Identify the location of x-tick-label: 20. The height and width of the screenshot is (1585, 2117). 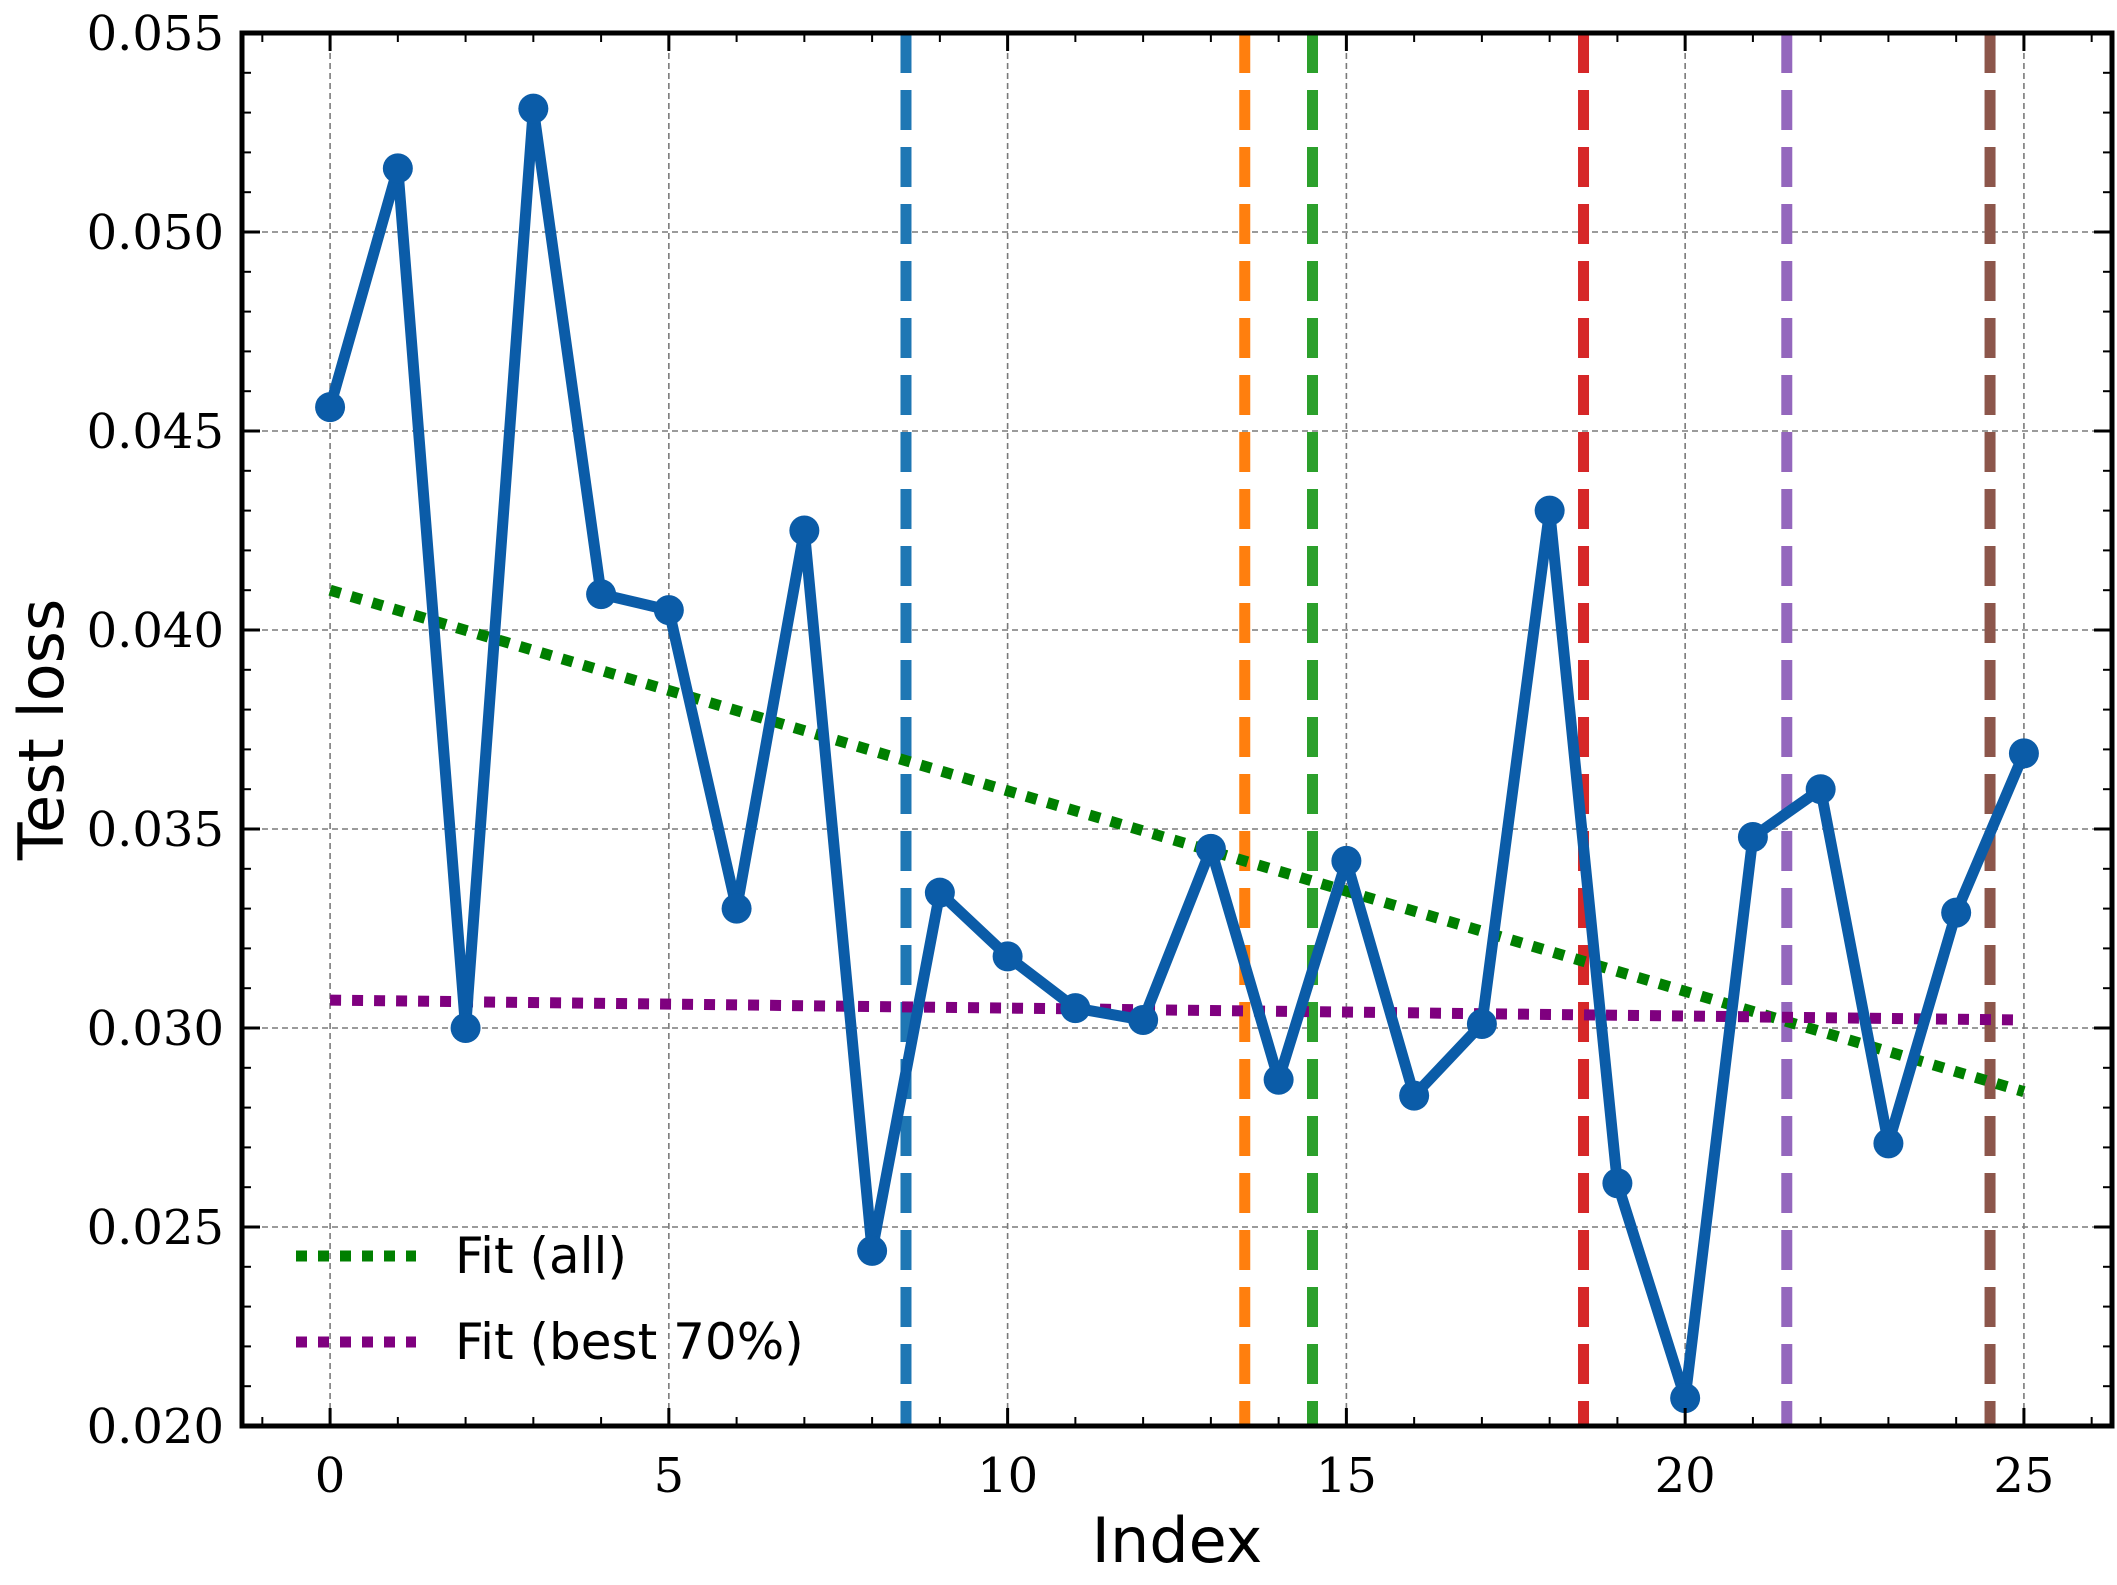
(1685, 1476).